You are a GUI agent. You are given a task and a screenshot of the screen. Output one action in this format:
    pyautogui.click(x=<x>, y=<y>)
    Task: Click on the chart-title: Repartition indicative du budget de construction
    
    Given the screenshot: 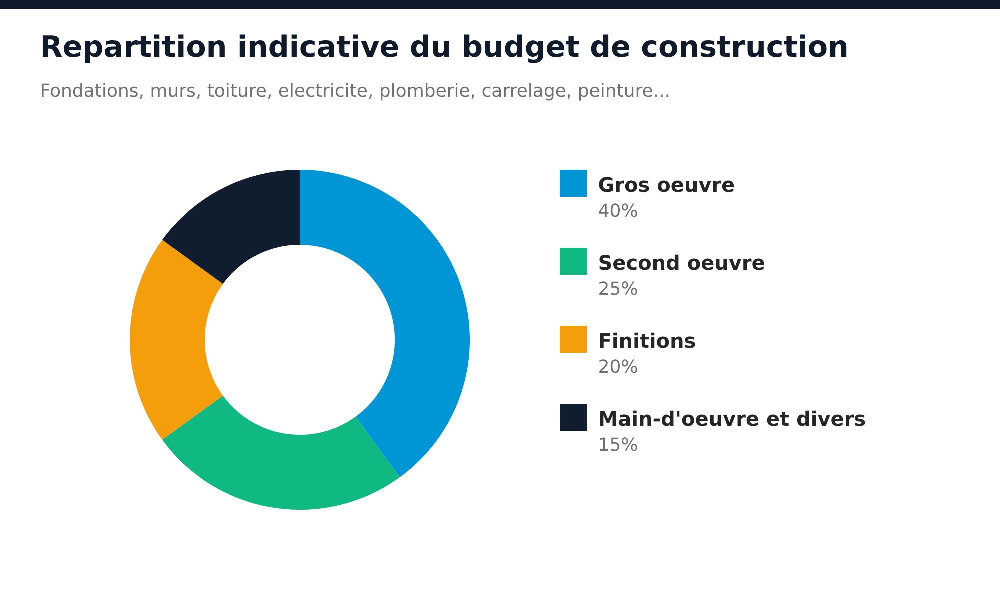 What is the action you would take?
    pyautogui.click(x=444, y=49)
    